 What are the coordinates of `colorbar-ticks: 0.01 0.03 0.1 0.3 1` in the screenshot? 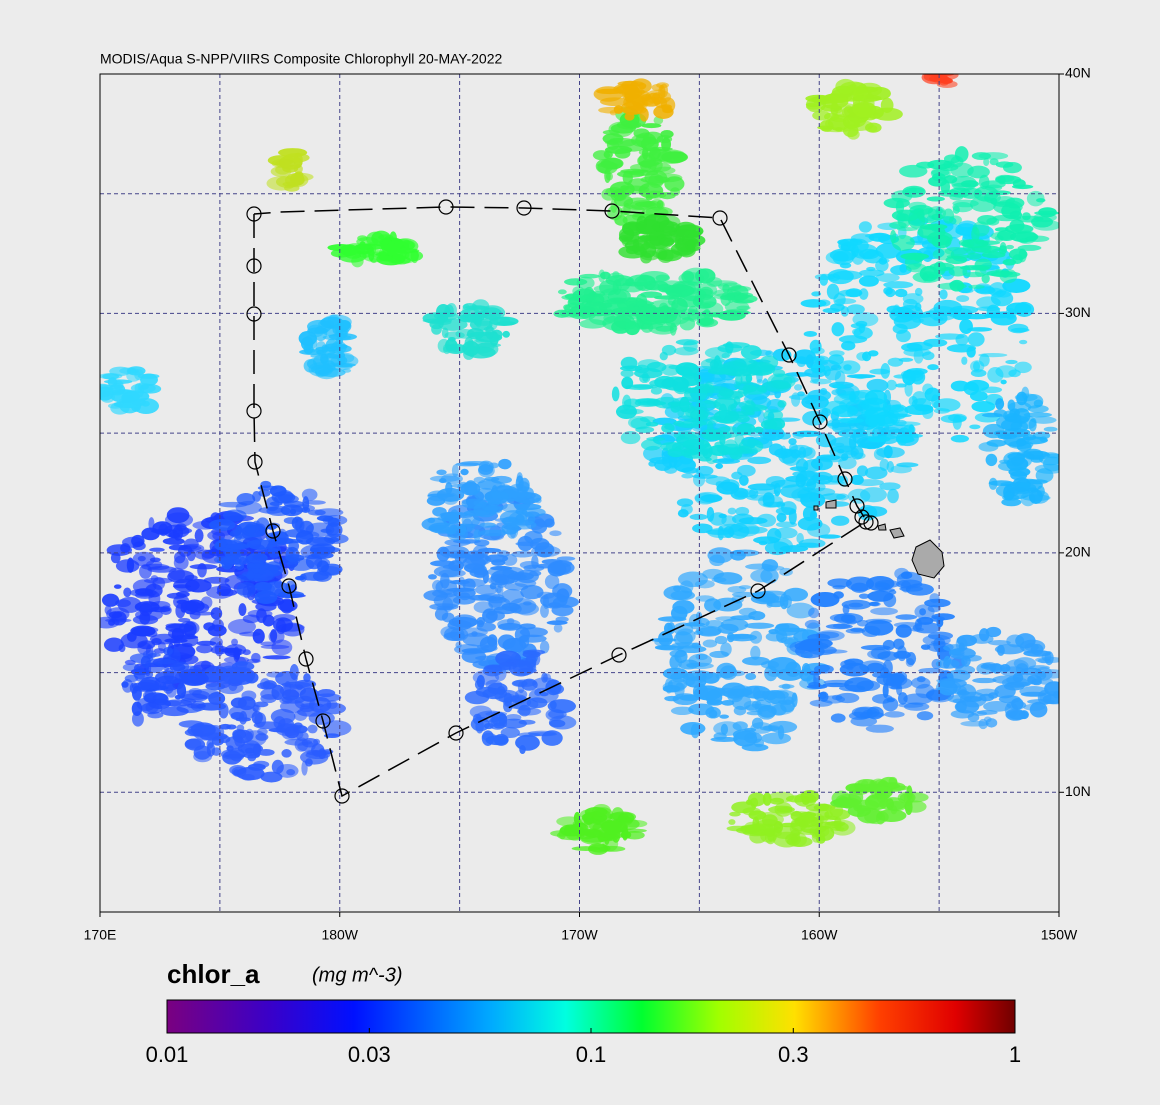 It's located at (583, 1047).